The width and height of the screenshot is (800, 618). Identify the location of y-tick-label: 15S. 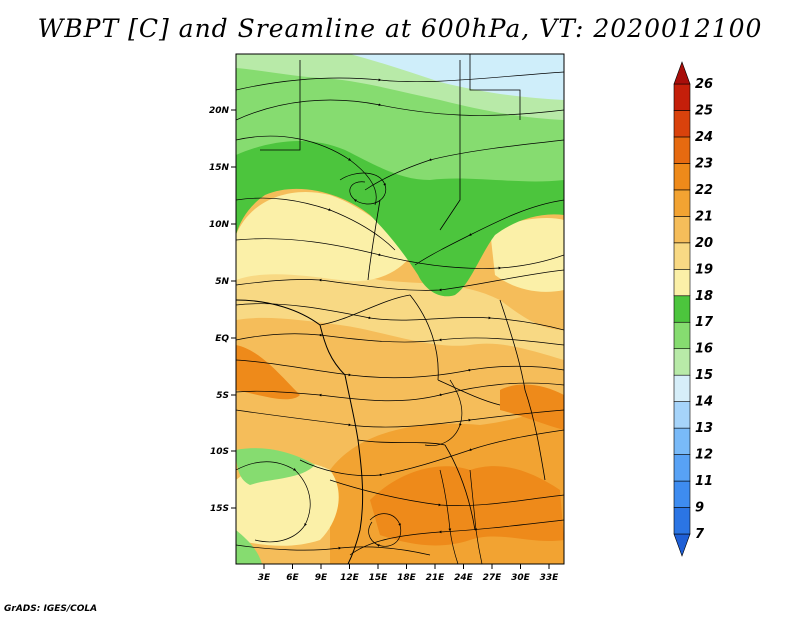
(219, 509).